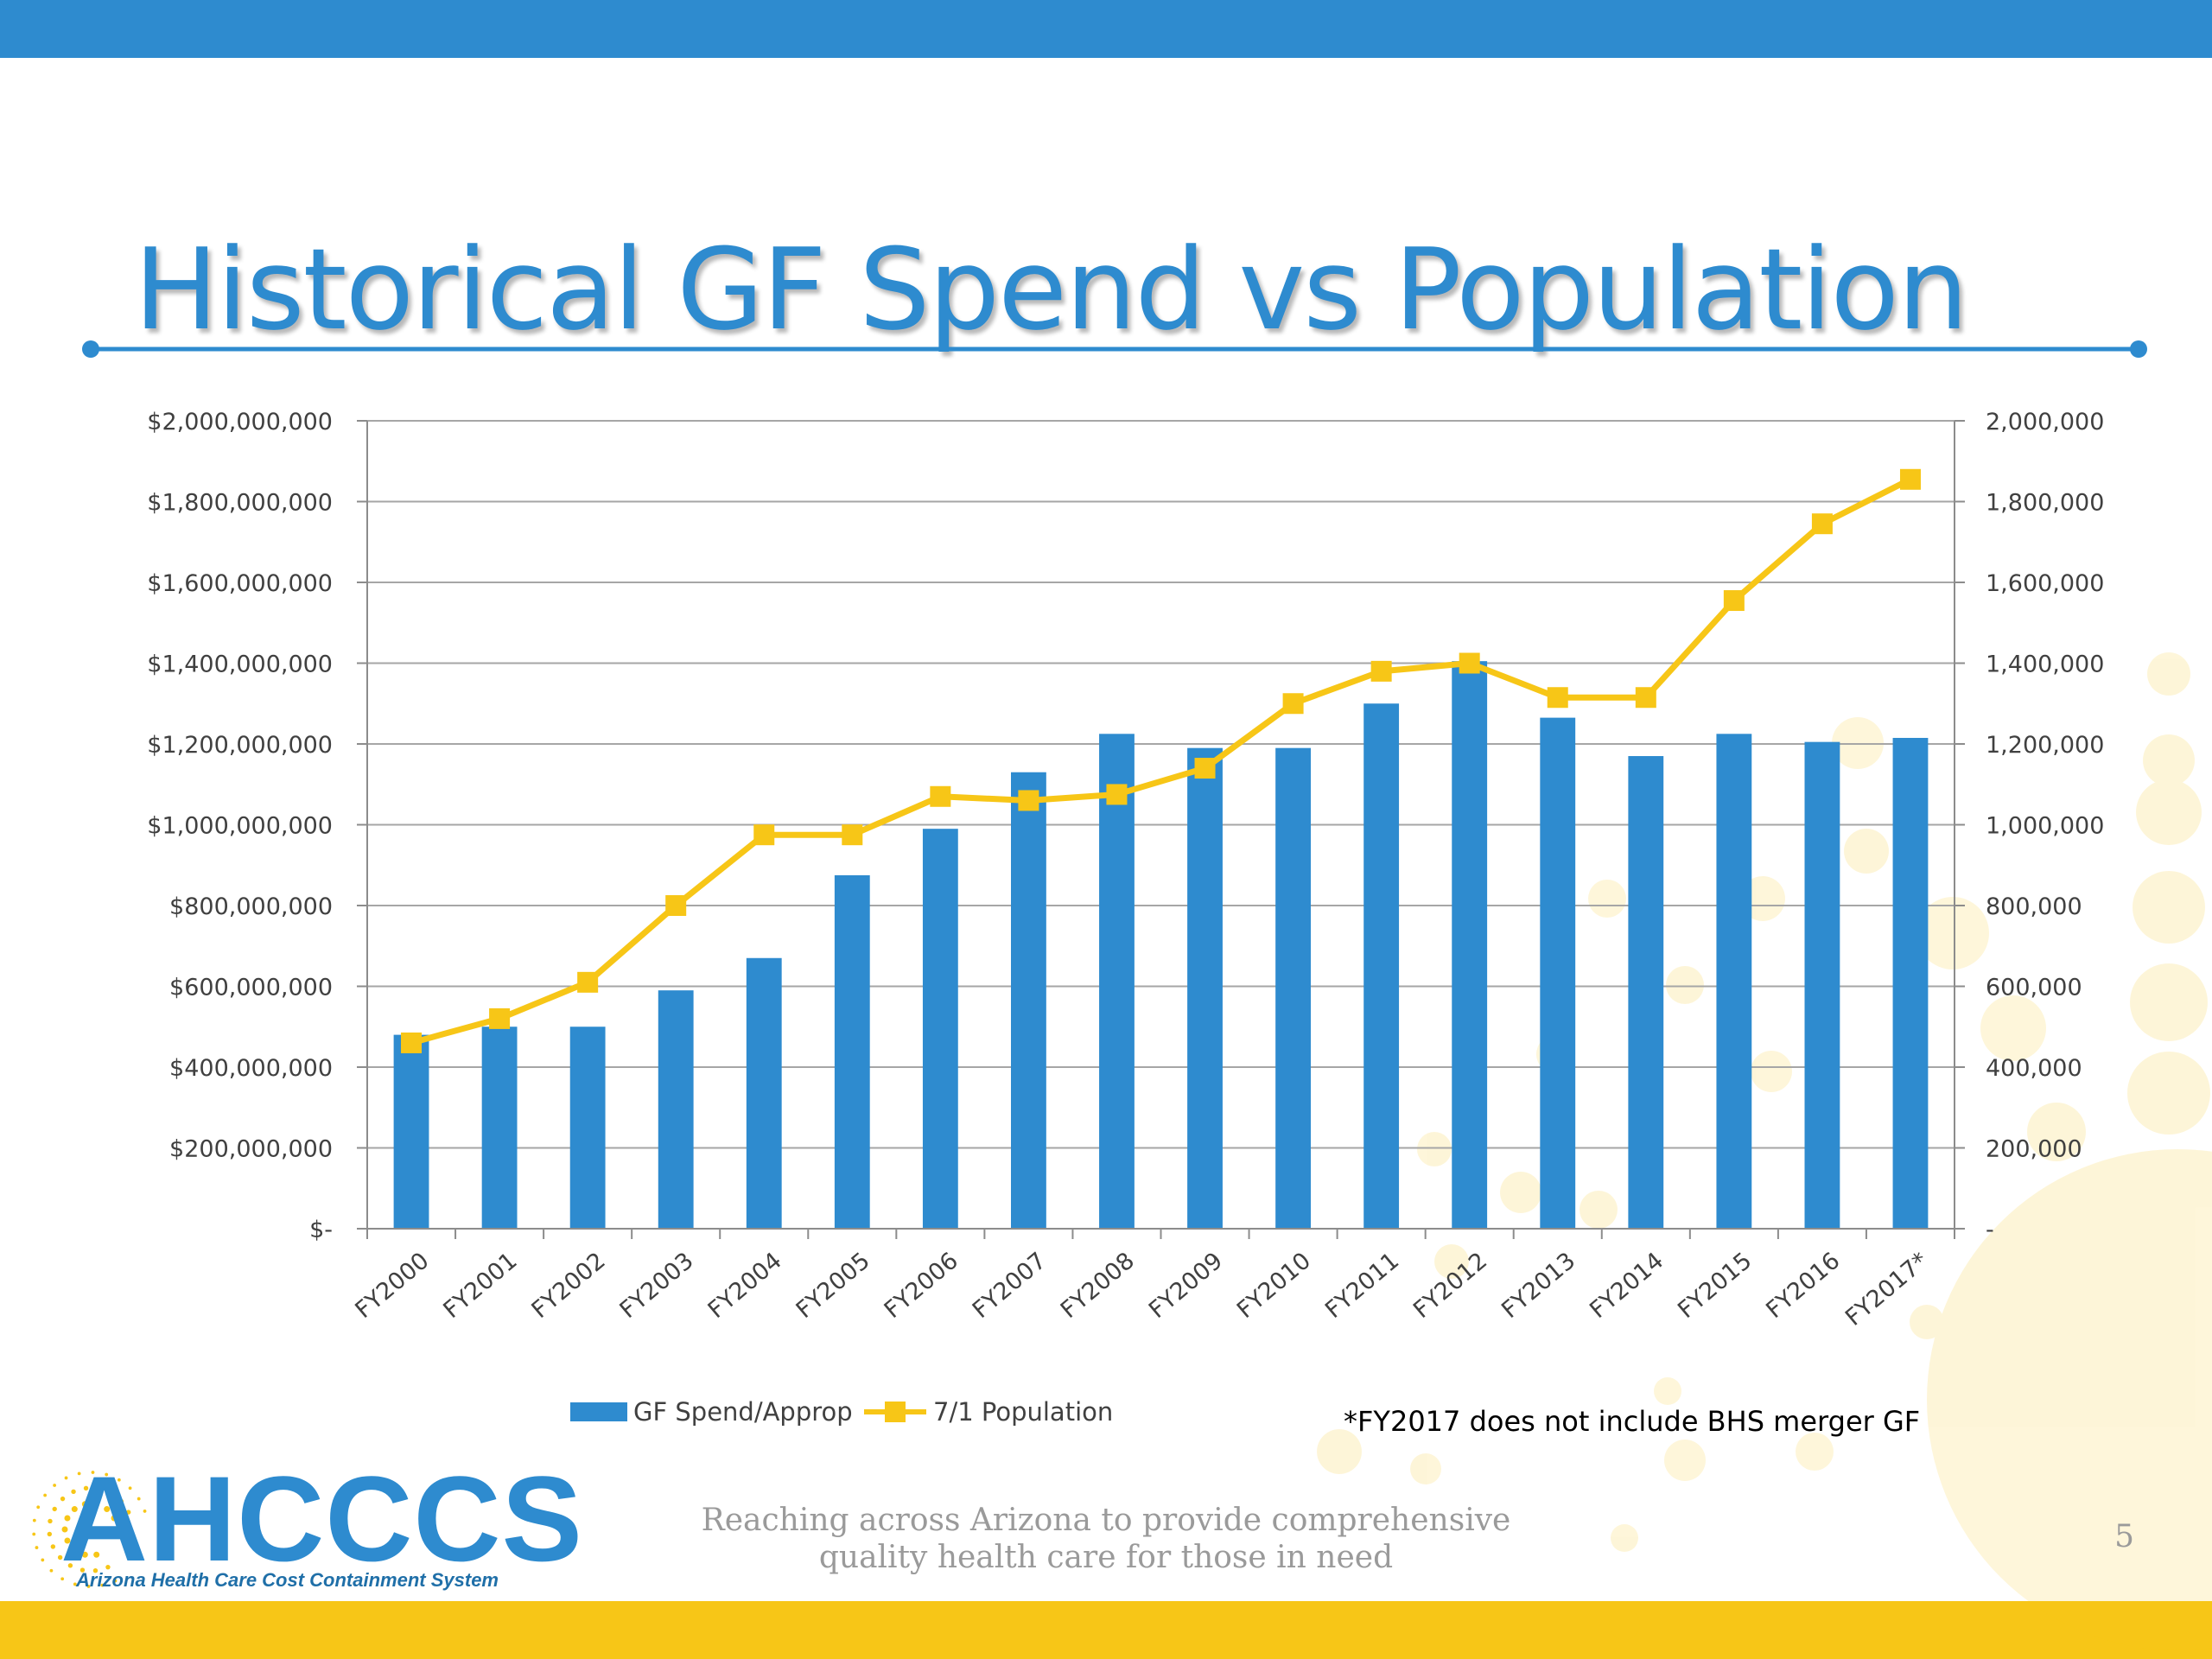 This screenshot has width=2212, height=1659. What do you see at coordinates (240, 583) in the screenshot?
I see `left-axis-tick-label: $1,600,000,000` at bounding box center [240, 583].